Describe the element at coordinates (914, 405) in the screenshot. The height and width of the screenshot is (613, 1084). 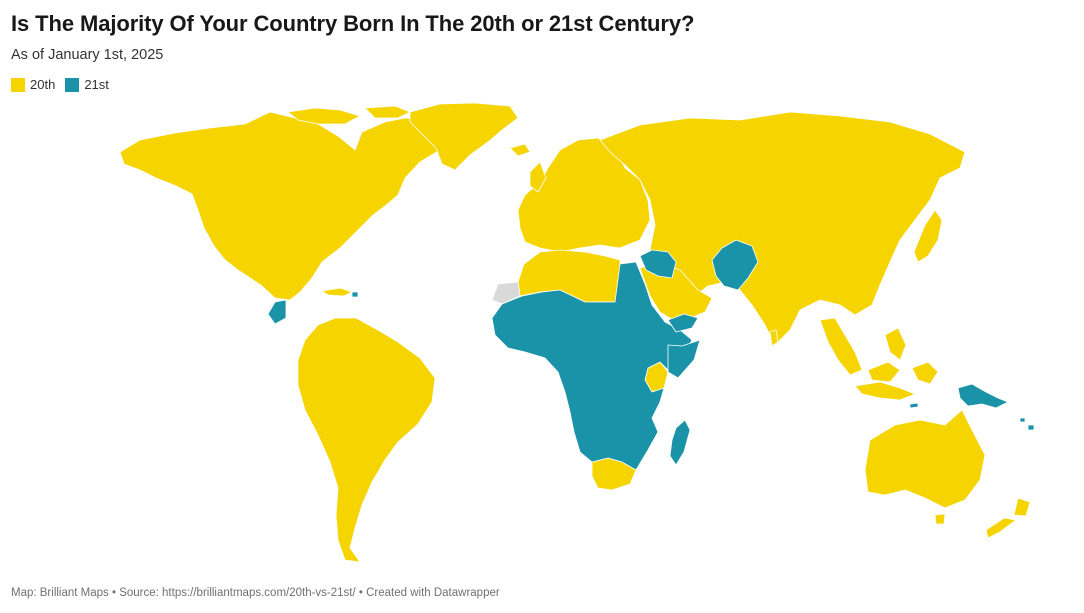
I see `region-timor-leste` at that location.